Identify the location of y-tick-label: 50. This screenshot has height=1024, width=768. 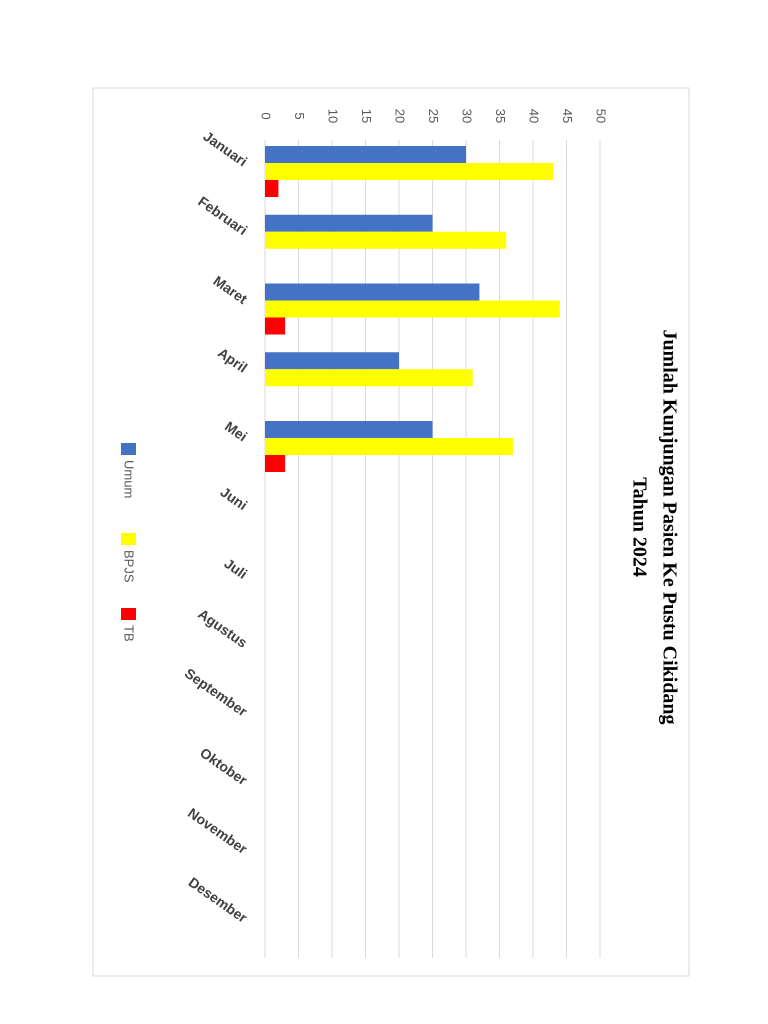
(601, 116).